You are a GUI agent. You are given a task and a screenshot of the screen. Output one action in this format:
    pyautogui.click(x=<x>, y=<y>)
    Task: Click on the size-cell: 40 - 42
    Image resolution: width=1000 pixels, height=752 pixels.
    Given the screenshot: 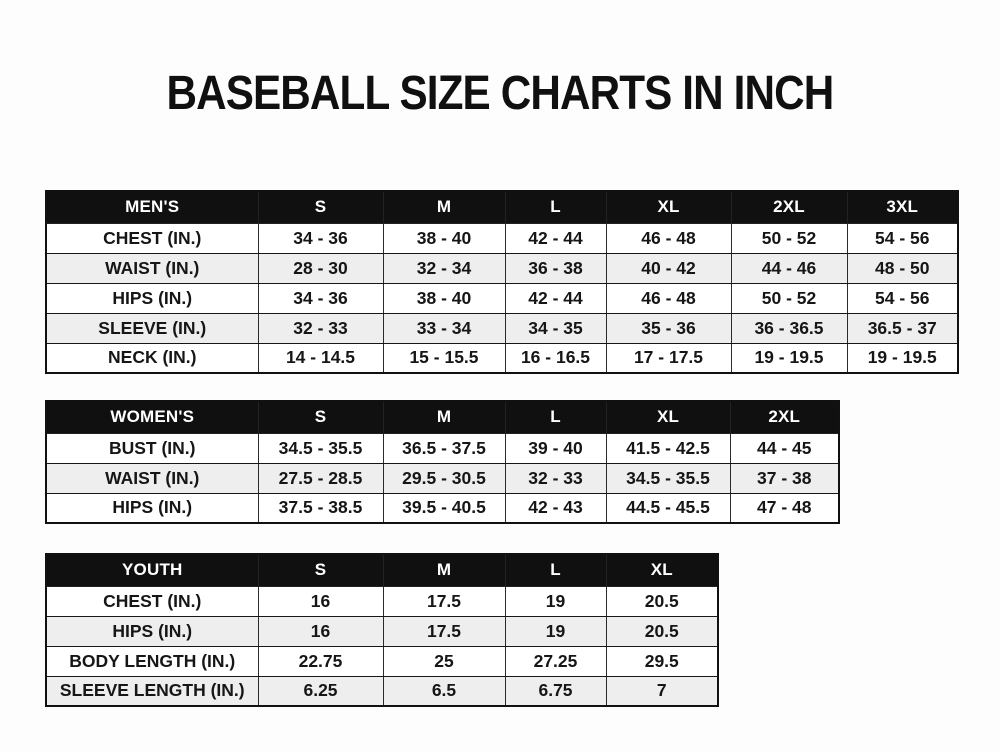 What is the action you would take?
    pyautogui.click(x=668, y=268)
    